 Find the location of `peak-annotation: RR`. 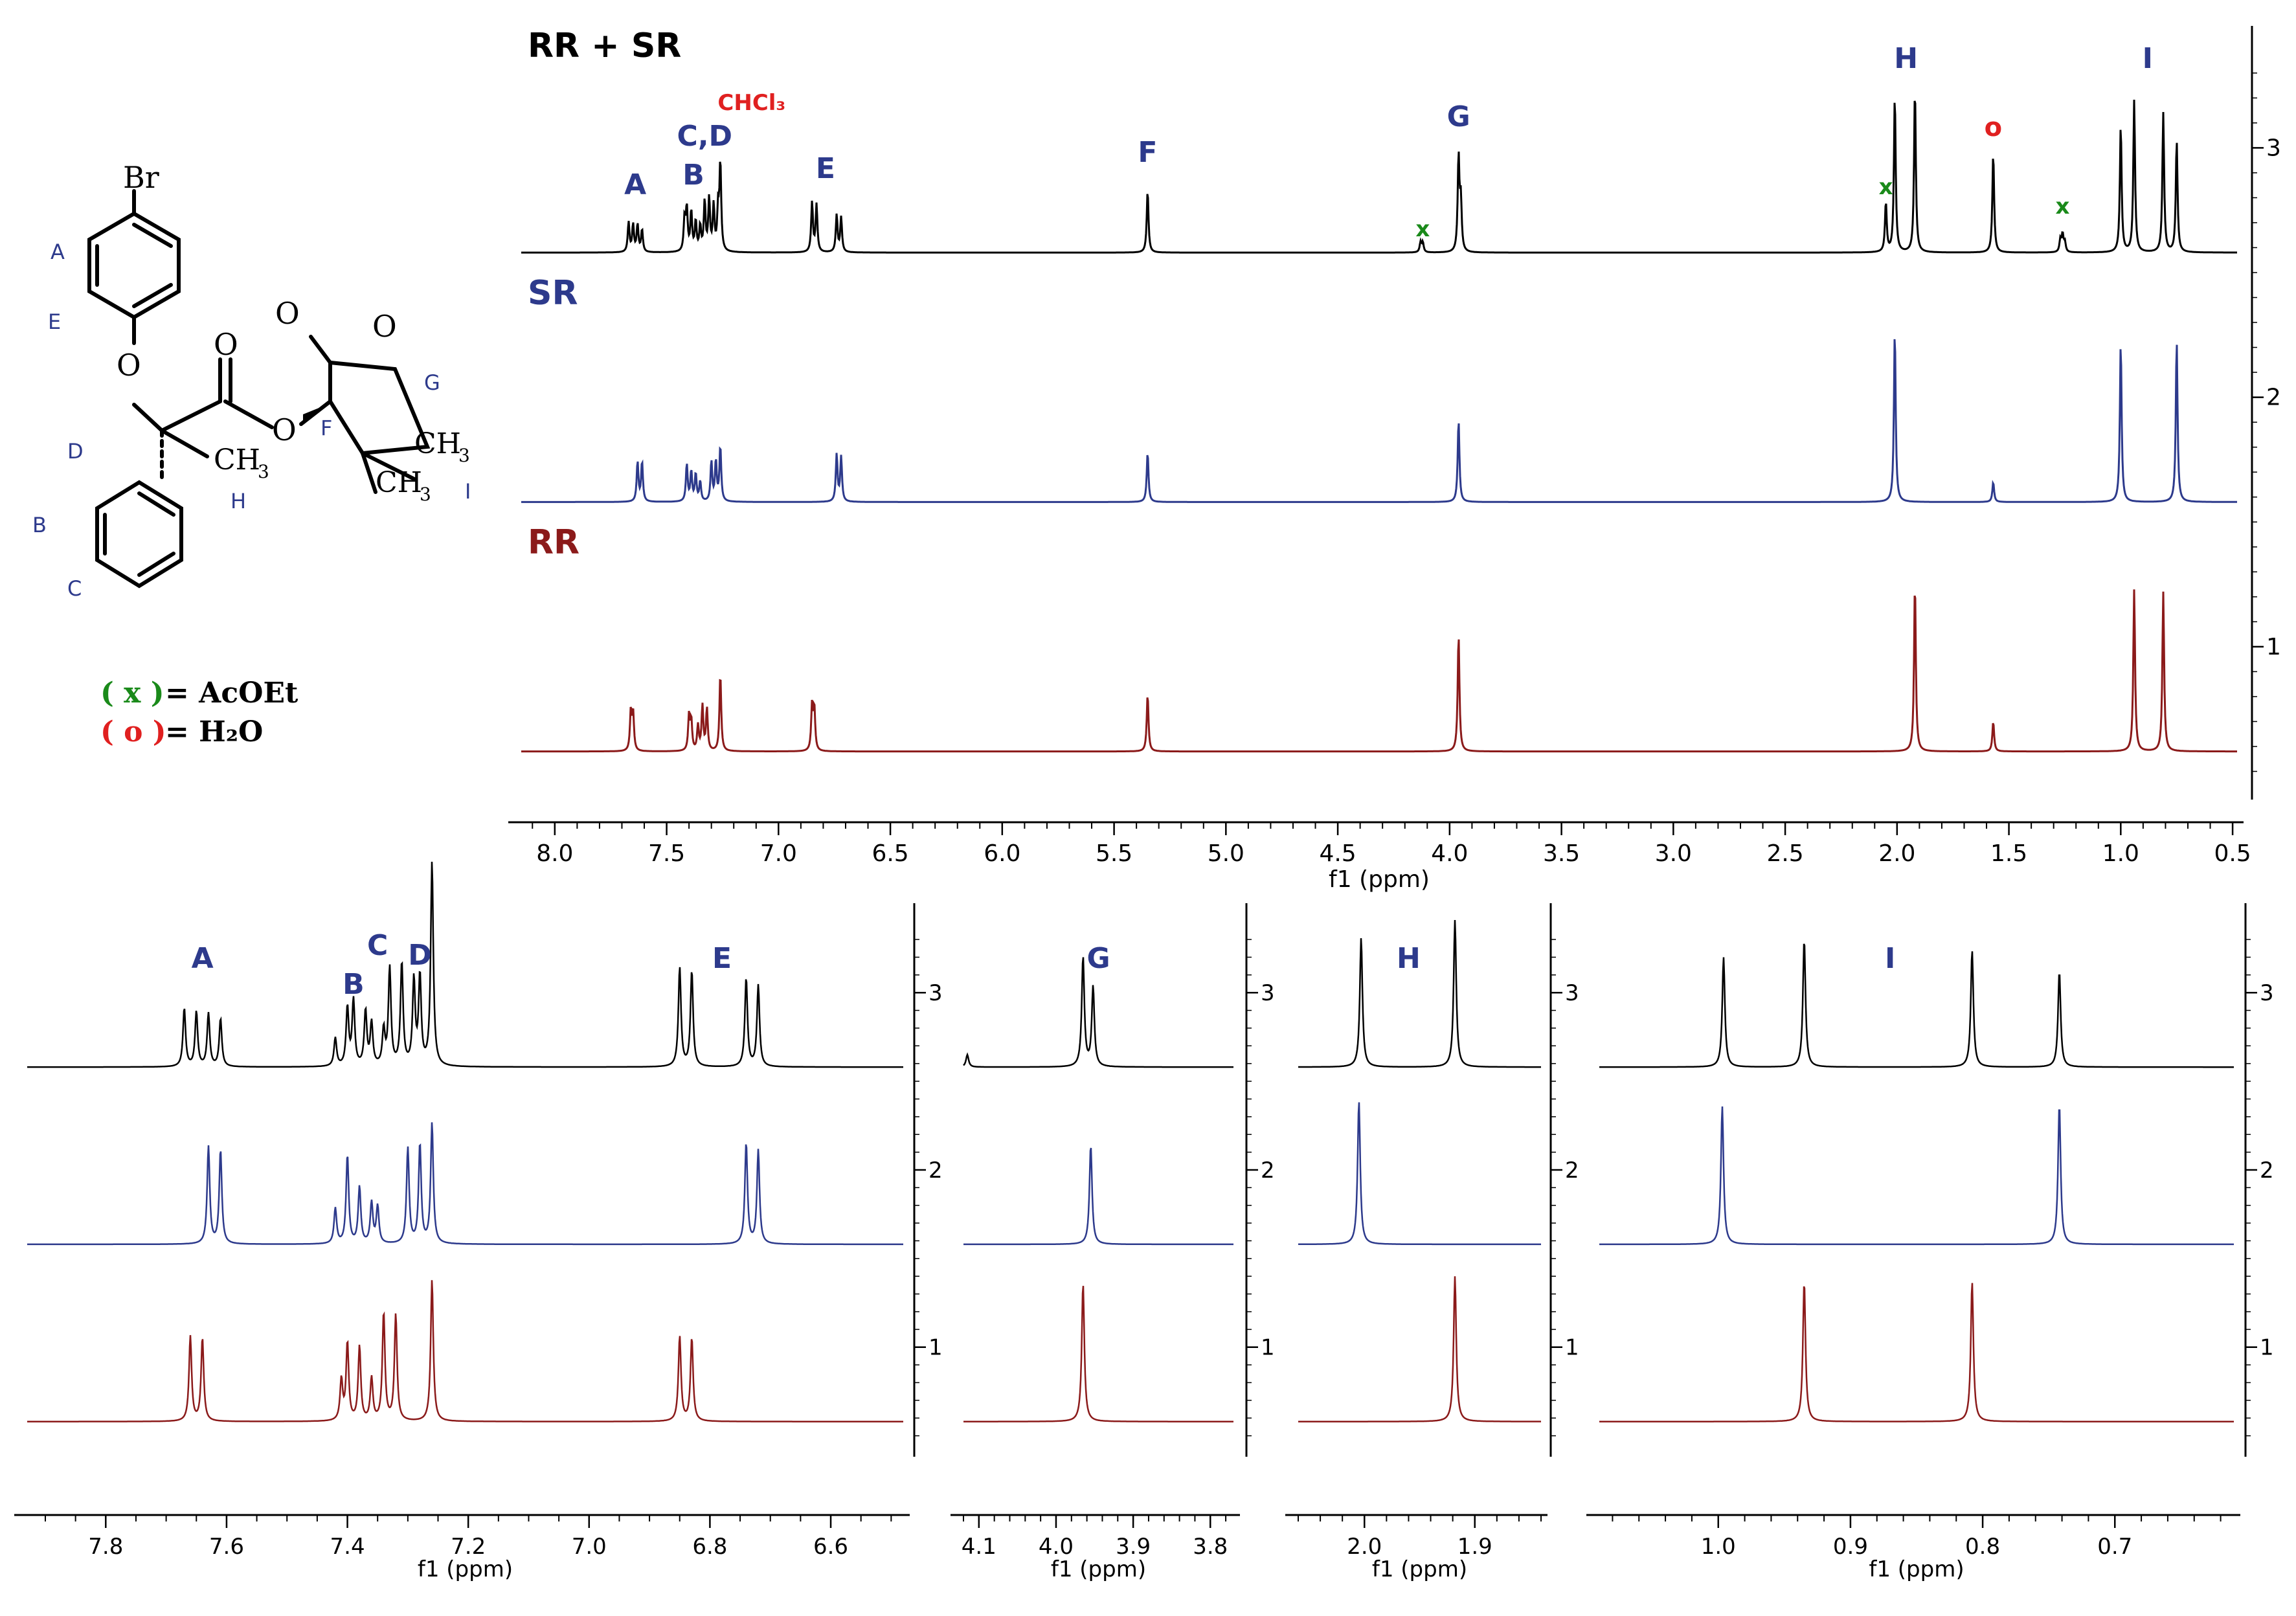

peak-annotation: RR is located at coordinates (554, 542).